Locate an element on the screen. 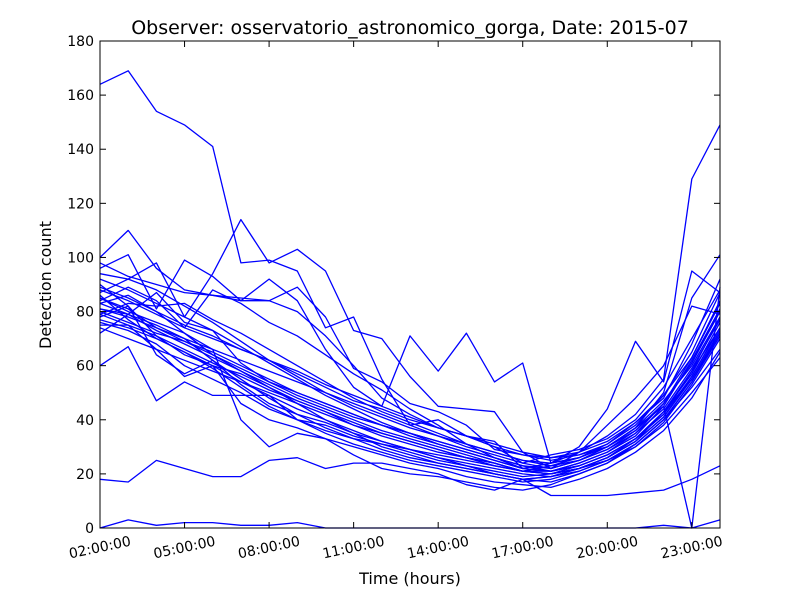 The image size is (800, 600). y-tick-label: 140 is located at coordinates (80, 150).